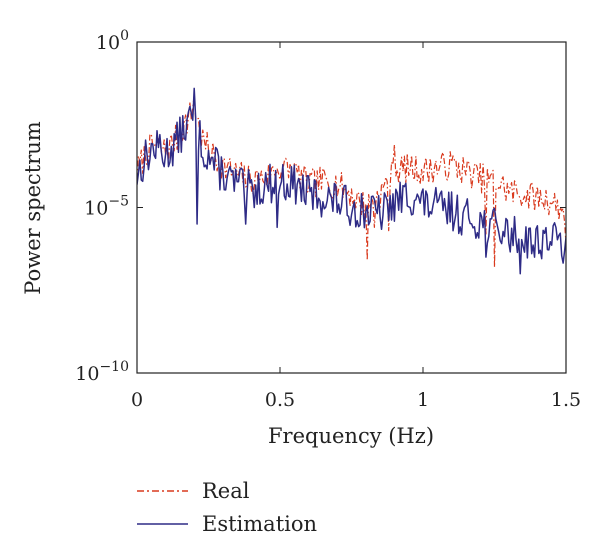  Describe the element at coordinates (114, 367) in the screenshot. I see `y-tick-label-exponent: −10` at that location.